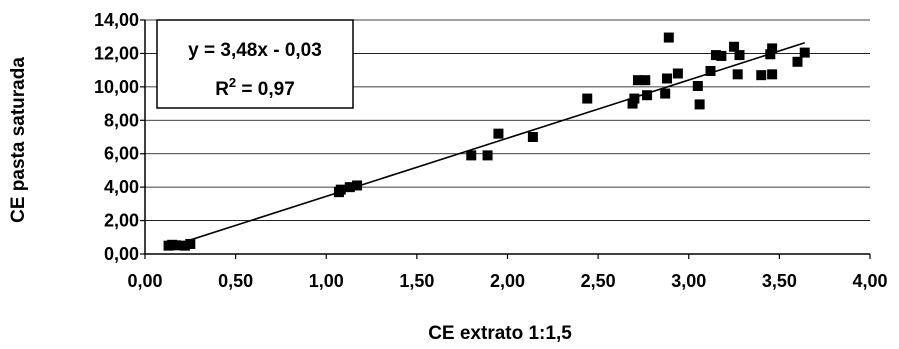 This screenshot has height=349, width=899. Describe the element at coordinates (869, 281) in the screenshot. I see `x-tick-label: 4,00` at that location.